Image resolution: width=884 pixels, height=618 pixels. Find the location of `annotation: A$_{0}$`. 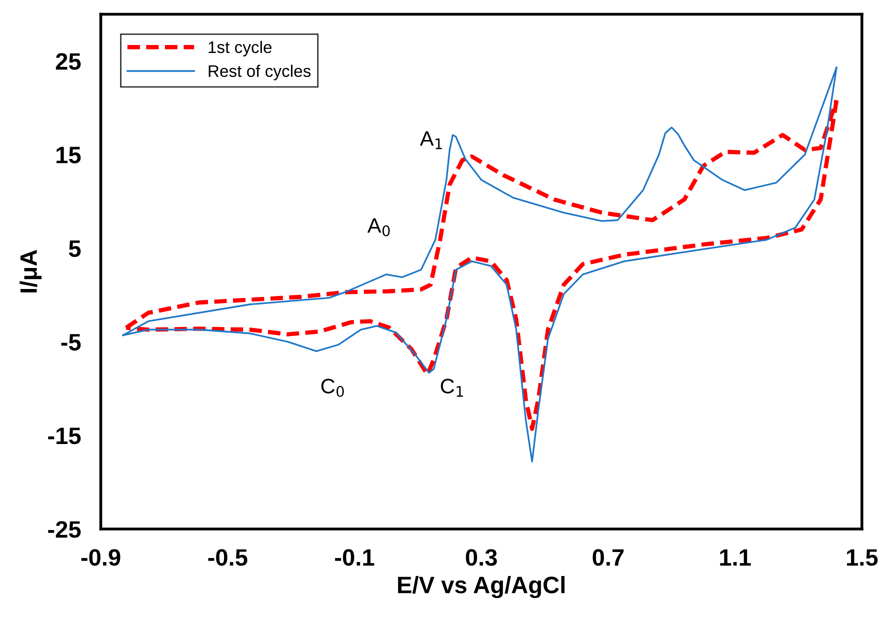

annotation: A$_{0}$ is located at coordinates (378, 227).